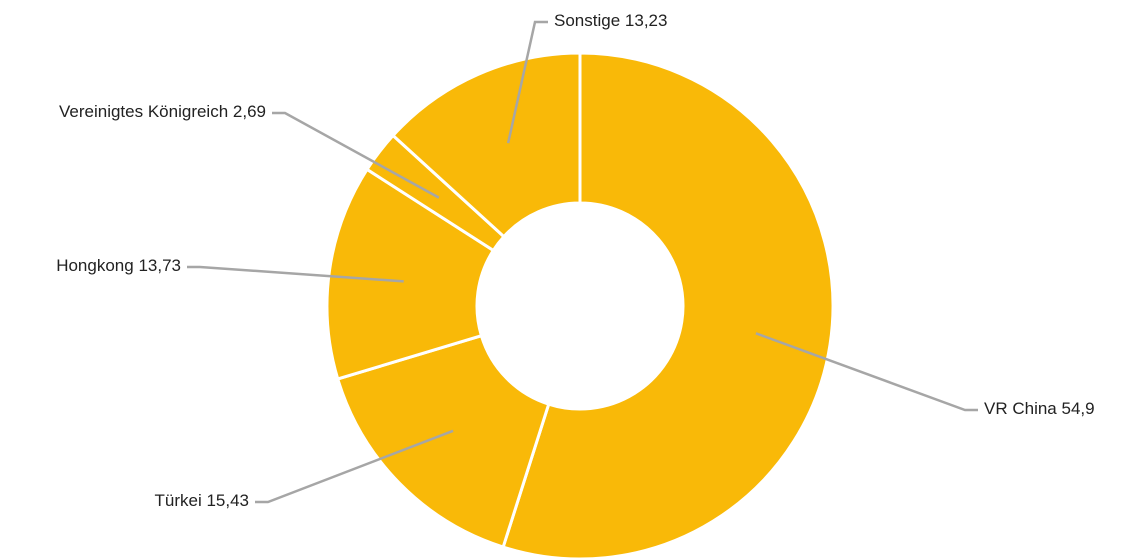 Image resolution: width=1123 pixels, height=558 pixels. I want to click on slice-value: 54,9, so click(1078, 408).